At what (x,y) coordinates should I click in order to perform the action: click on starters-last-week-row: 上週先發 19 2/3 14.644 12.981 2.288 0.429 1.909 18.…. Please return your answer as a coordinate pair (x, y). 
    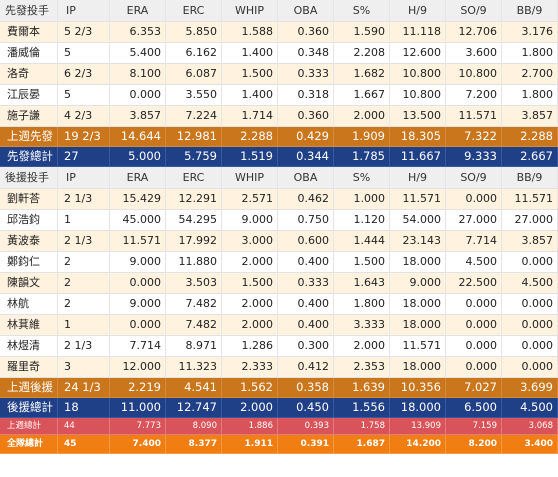
    Looking at the image, I should click on (279, 137).